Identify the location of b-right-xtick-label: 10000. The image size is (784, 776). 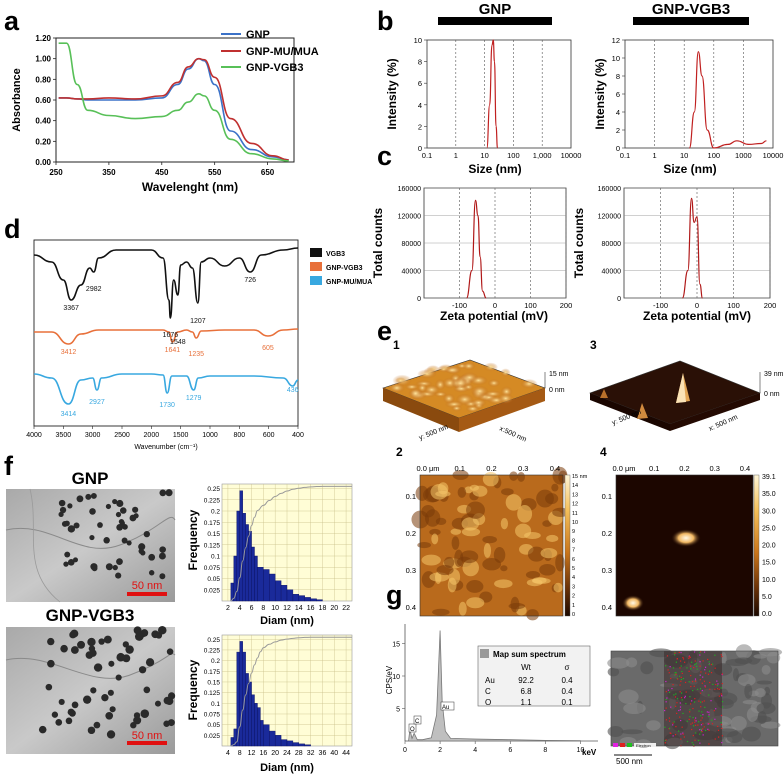
(773, 155).